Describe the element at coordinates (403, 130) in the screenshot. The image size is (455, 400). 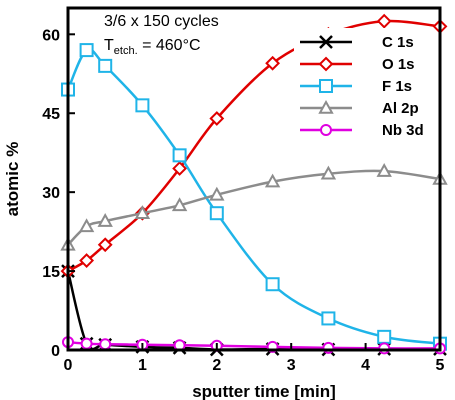
I see `legend-label: Nb 3d` at that location.